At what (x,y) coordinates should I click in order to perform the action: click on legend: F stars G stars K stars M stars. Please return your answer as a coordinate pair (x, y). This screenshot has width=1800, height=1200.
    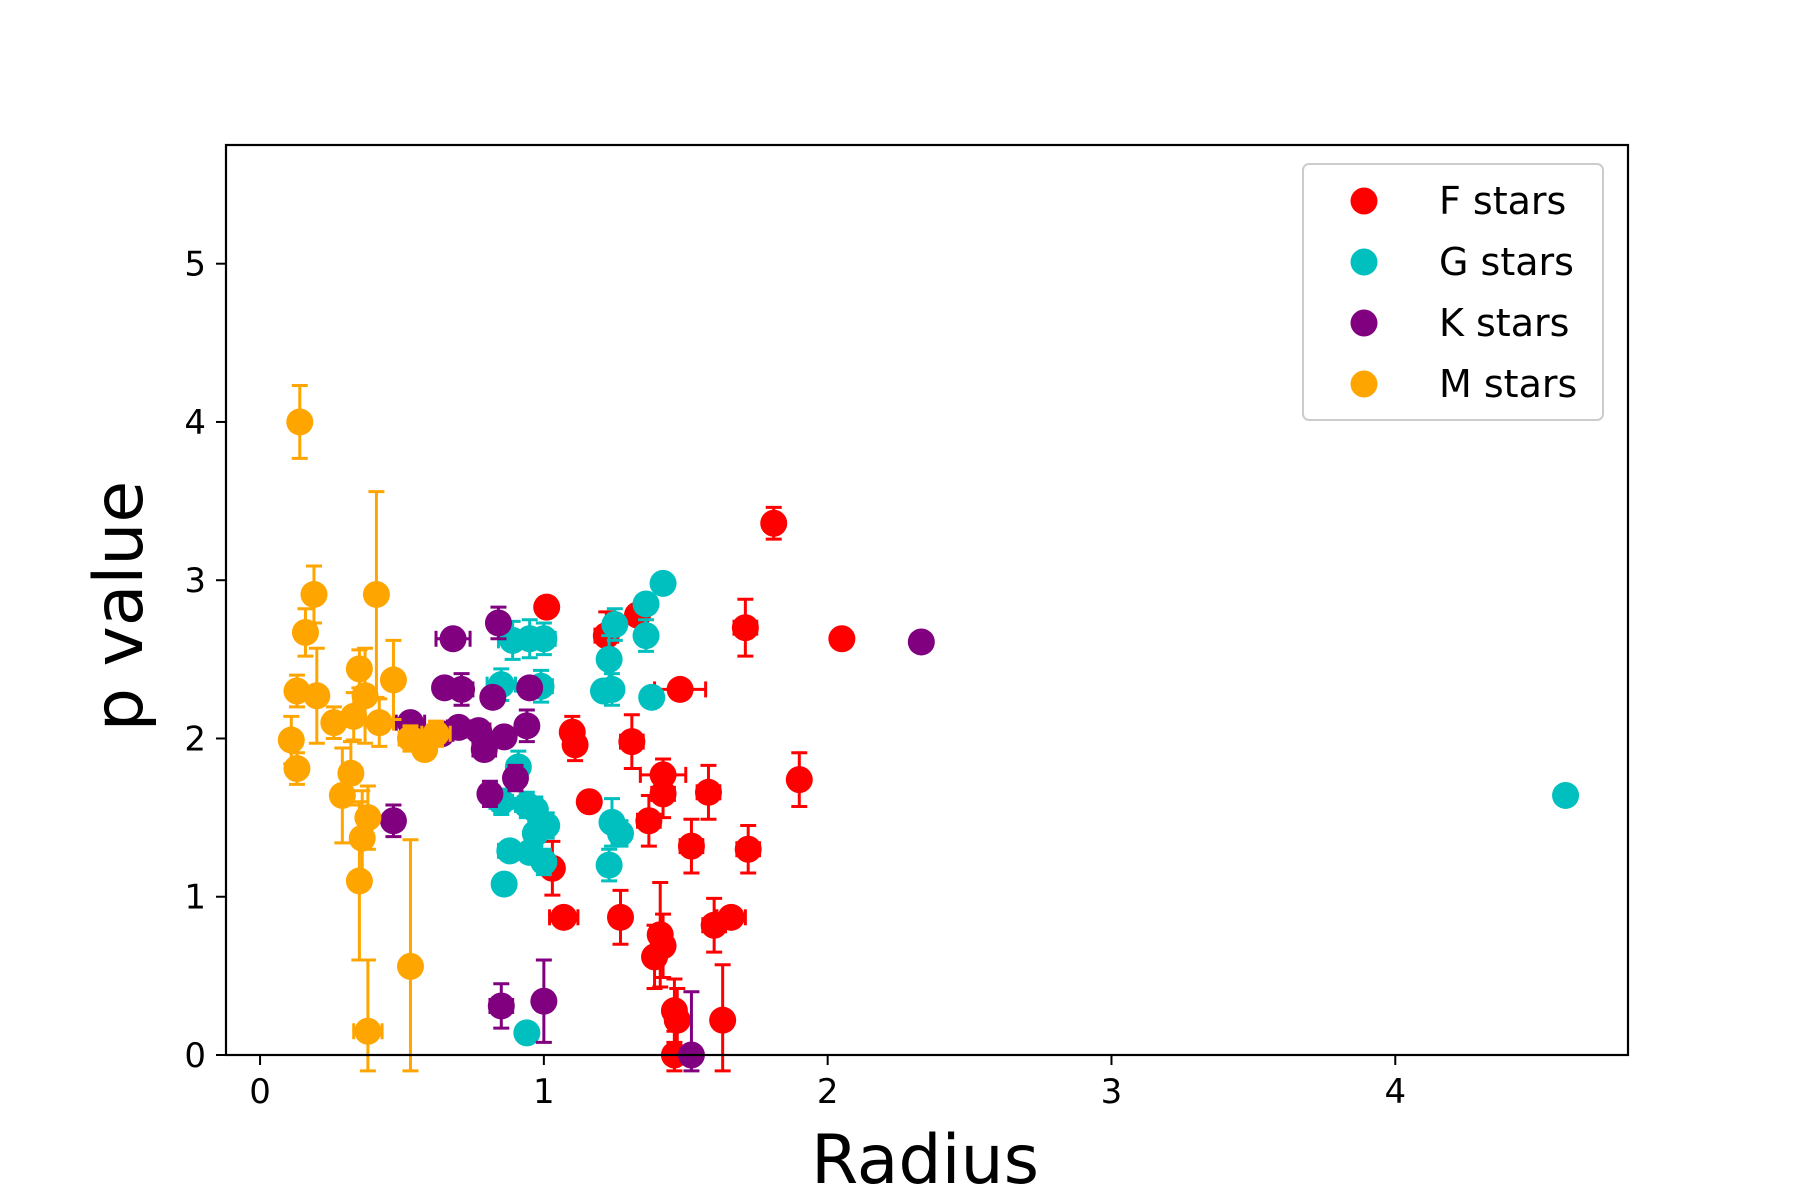
    Looking at the image, I should click on (1453, 292).